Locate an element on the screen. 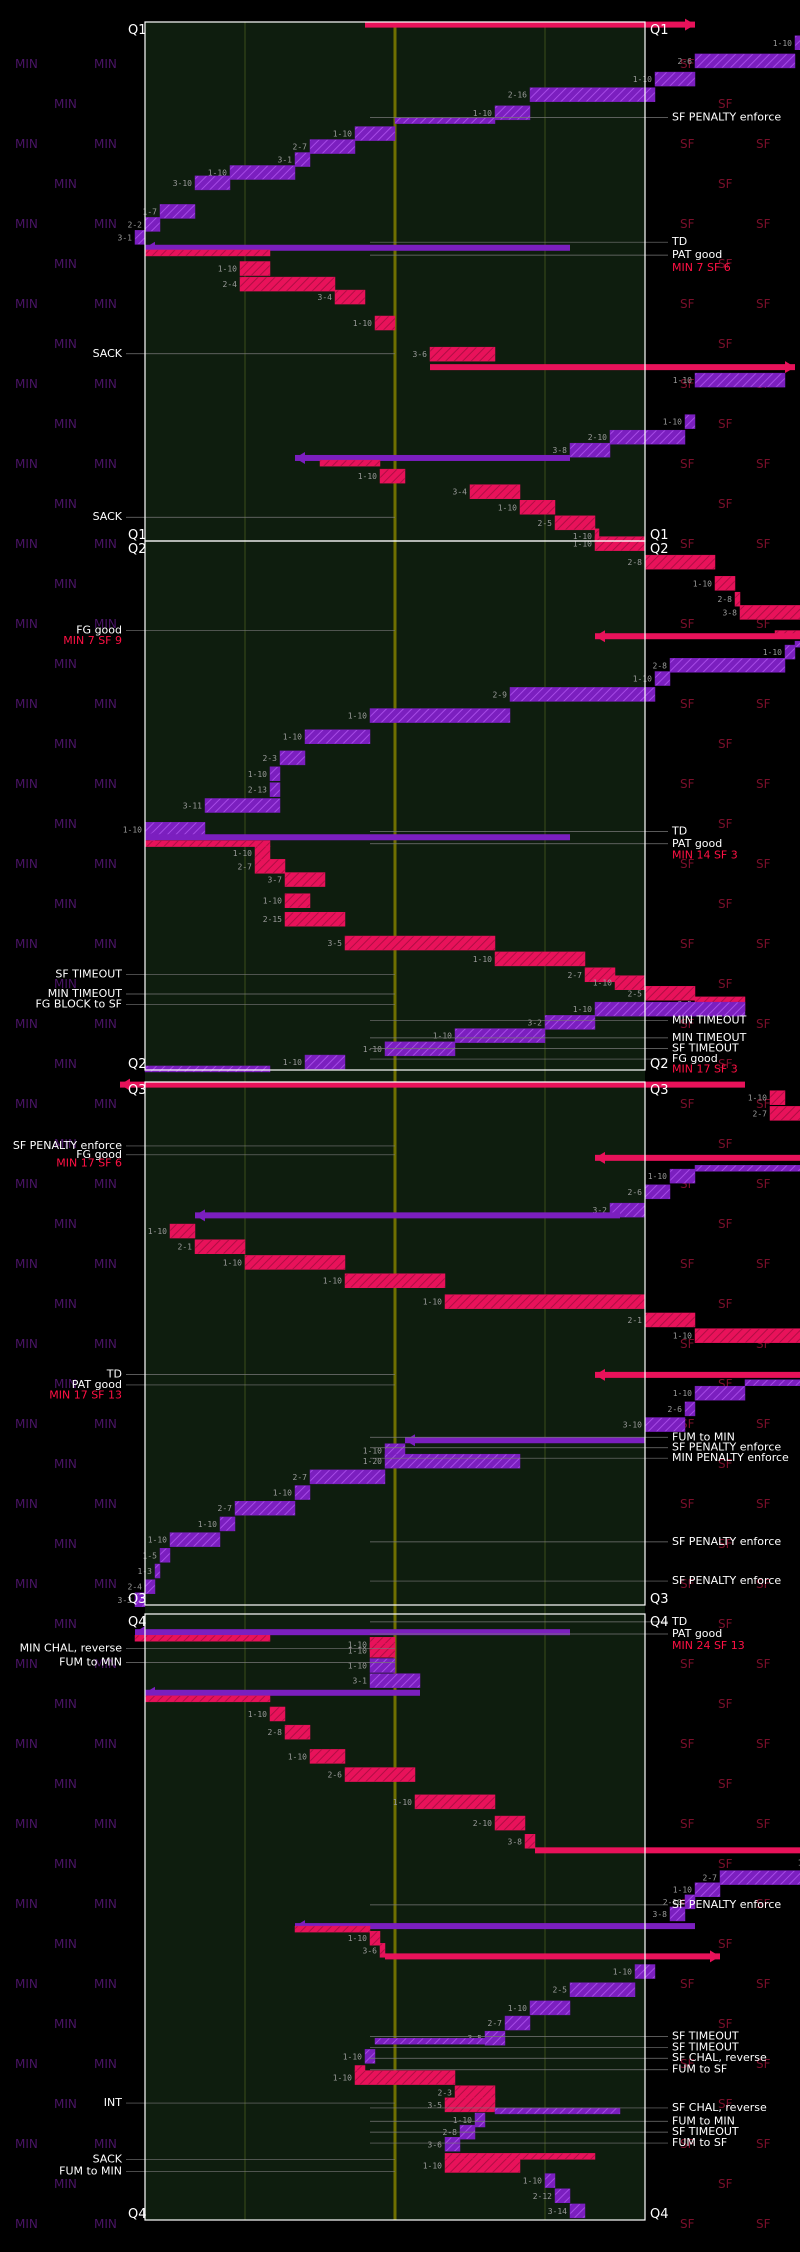 The height and width of the screenshot is (2252, 800). play-21: 3-6 is located at coordinates (454, 354).